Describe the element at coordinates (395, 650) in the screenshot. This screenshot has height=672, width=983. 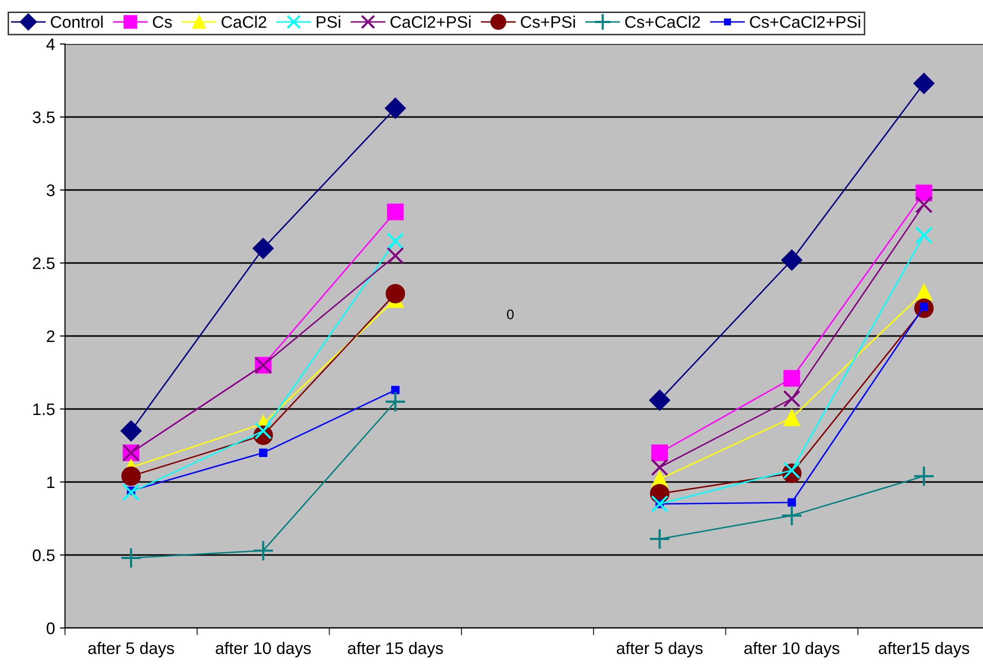
I see `x-tick-label: after 15 days` at that location.